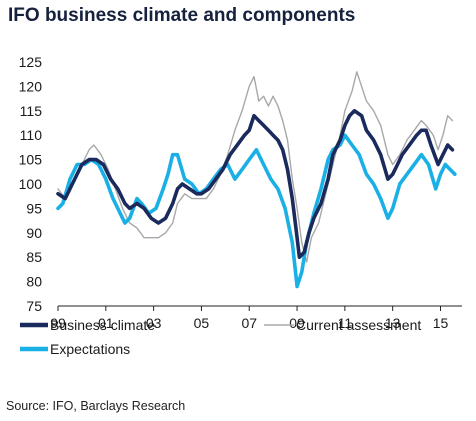  I want to click on y-tick-label: 120, so click(31, 86).